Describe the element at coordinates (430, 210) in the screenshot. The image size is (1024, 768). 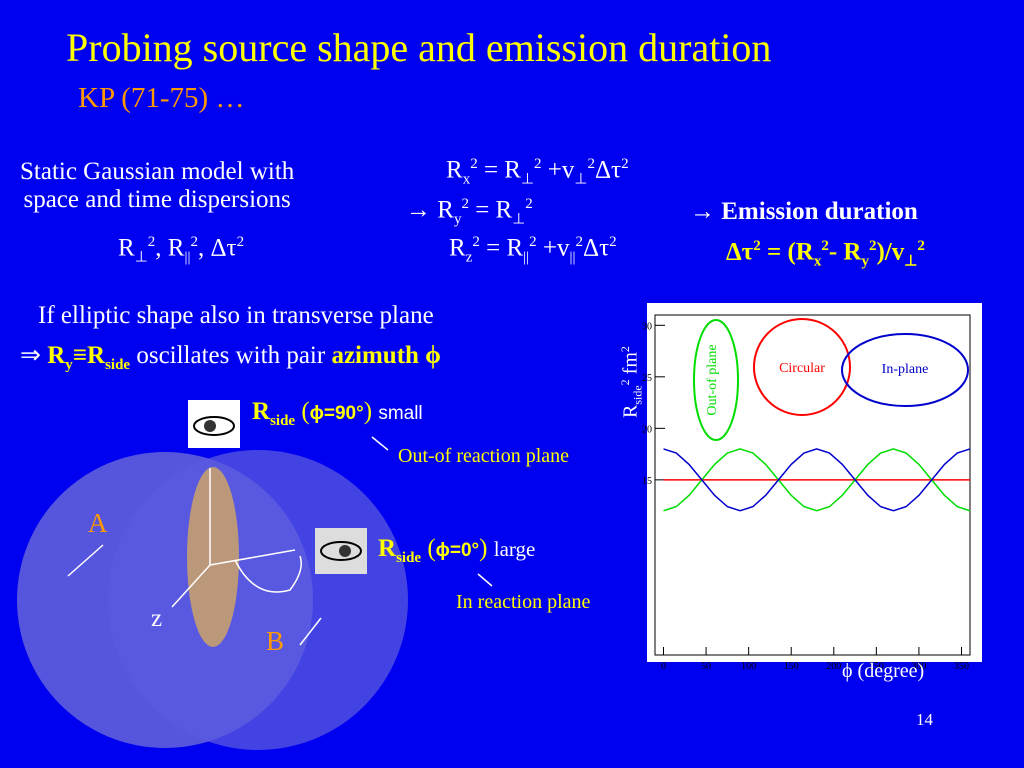
I see `text-run: → R` at that location.